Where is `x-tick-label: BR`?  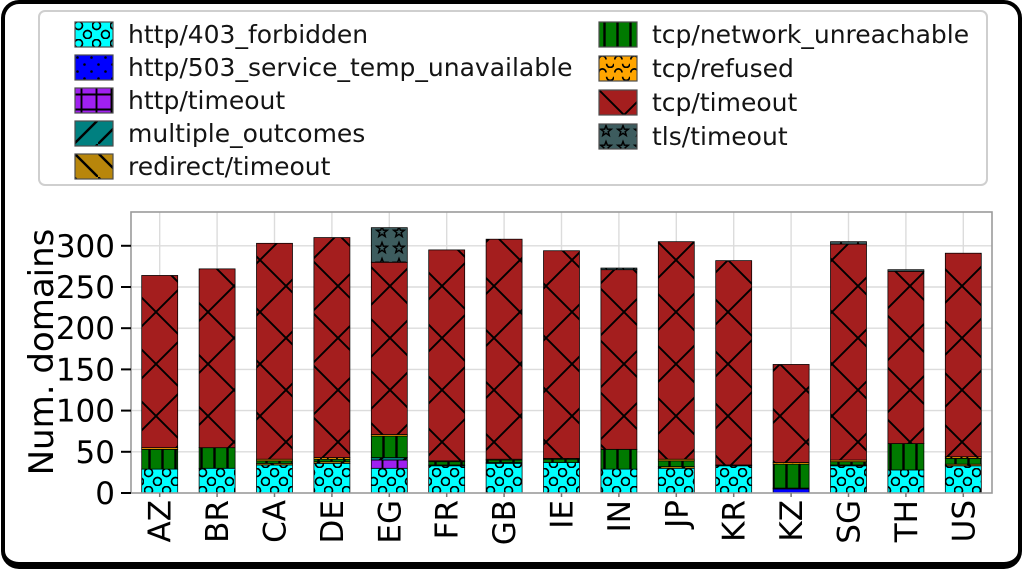
x-tick-label: BR is located at coordinates (218, 521).